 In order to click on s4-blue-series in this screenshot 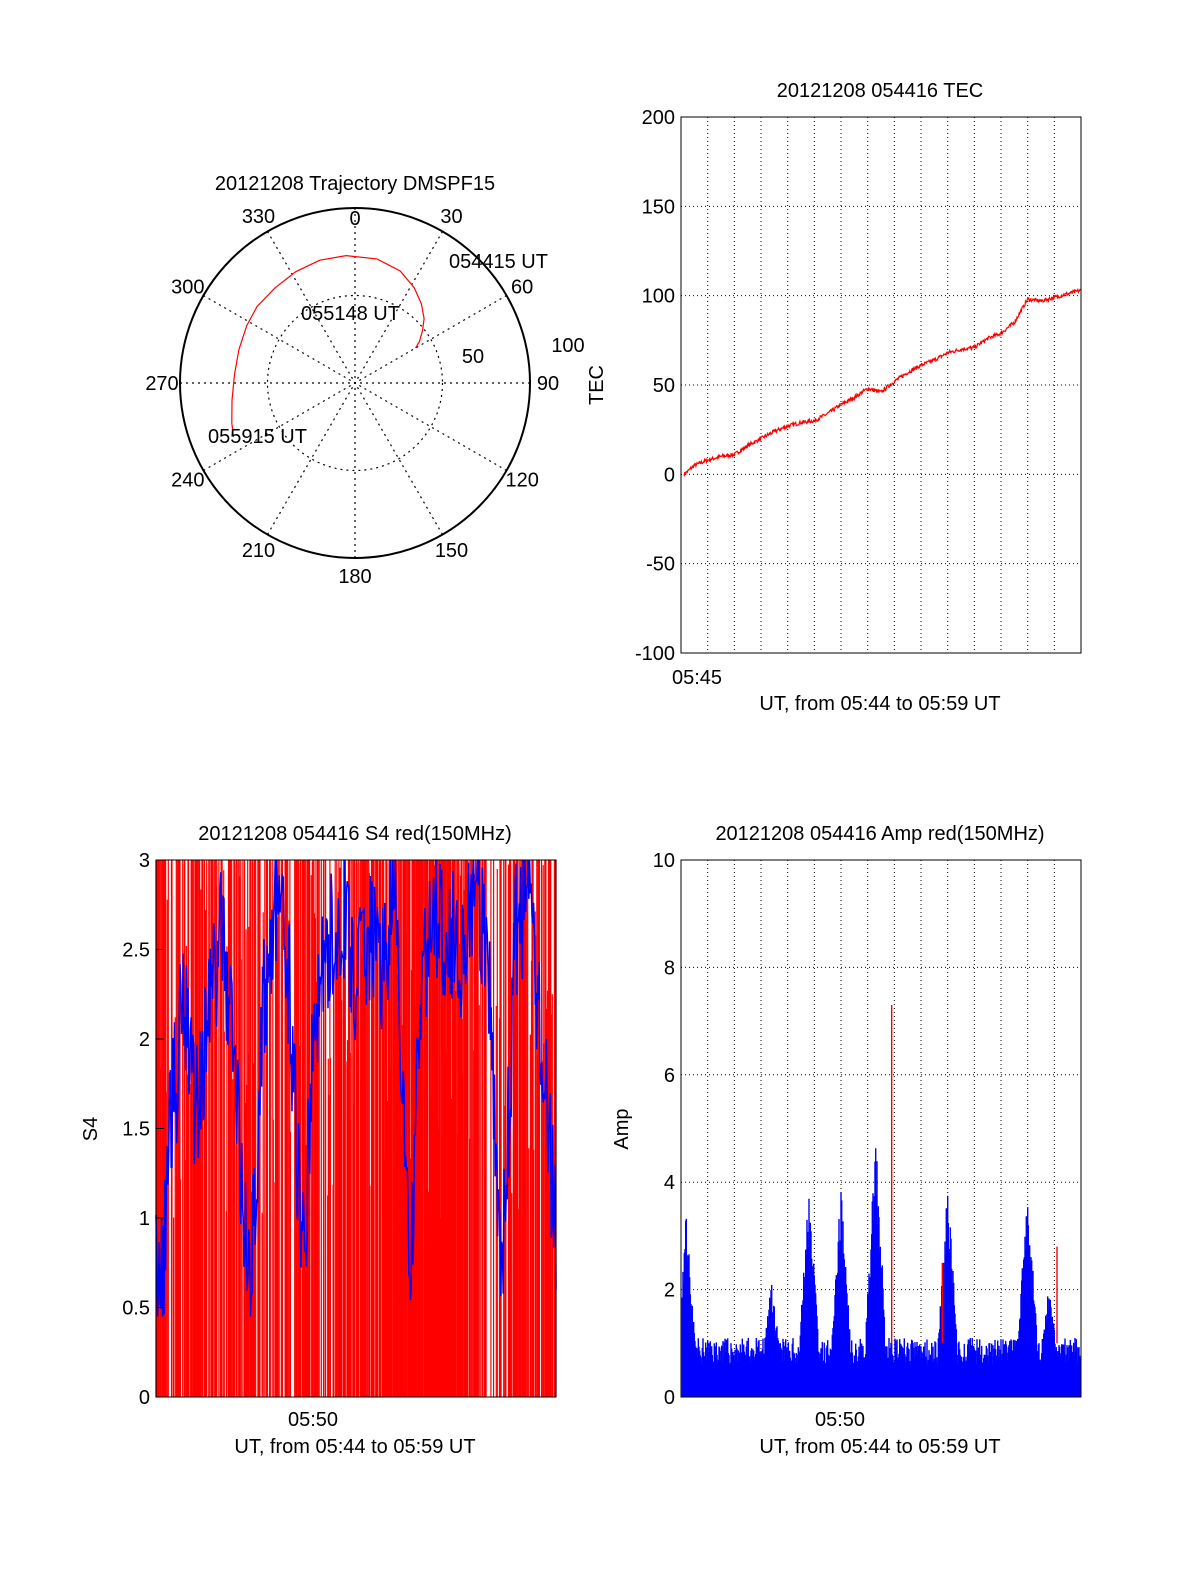, I will do `click(356, 1088)`.